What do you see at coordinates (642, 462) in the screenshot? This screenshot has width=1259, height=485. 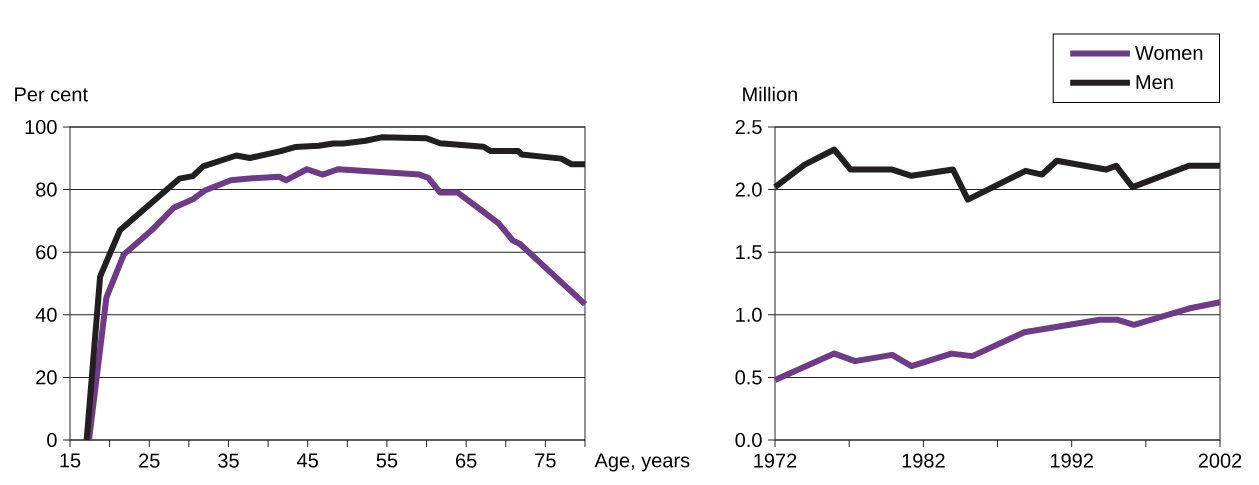 I see `x-axis-title: Age, years` at bounding box center [642, 462].